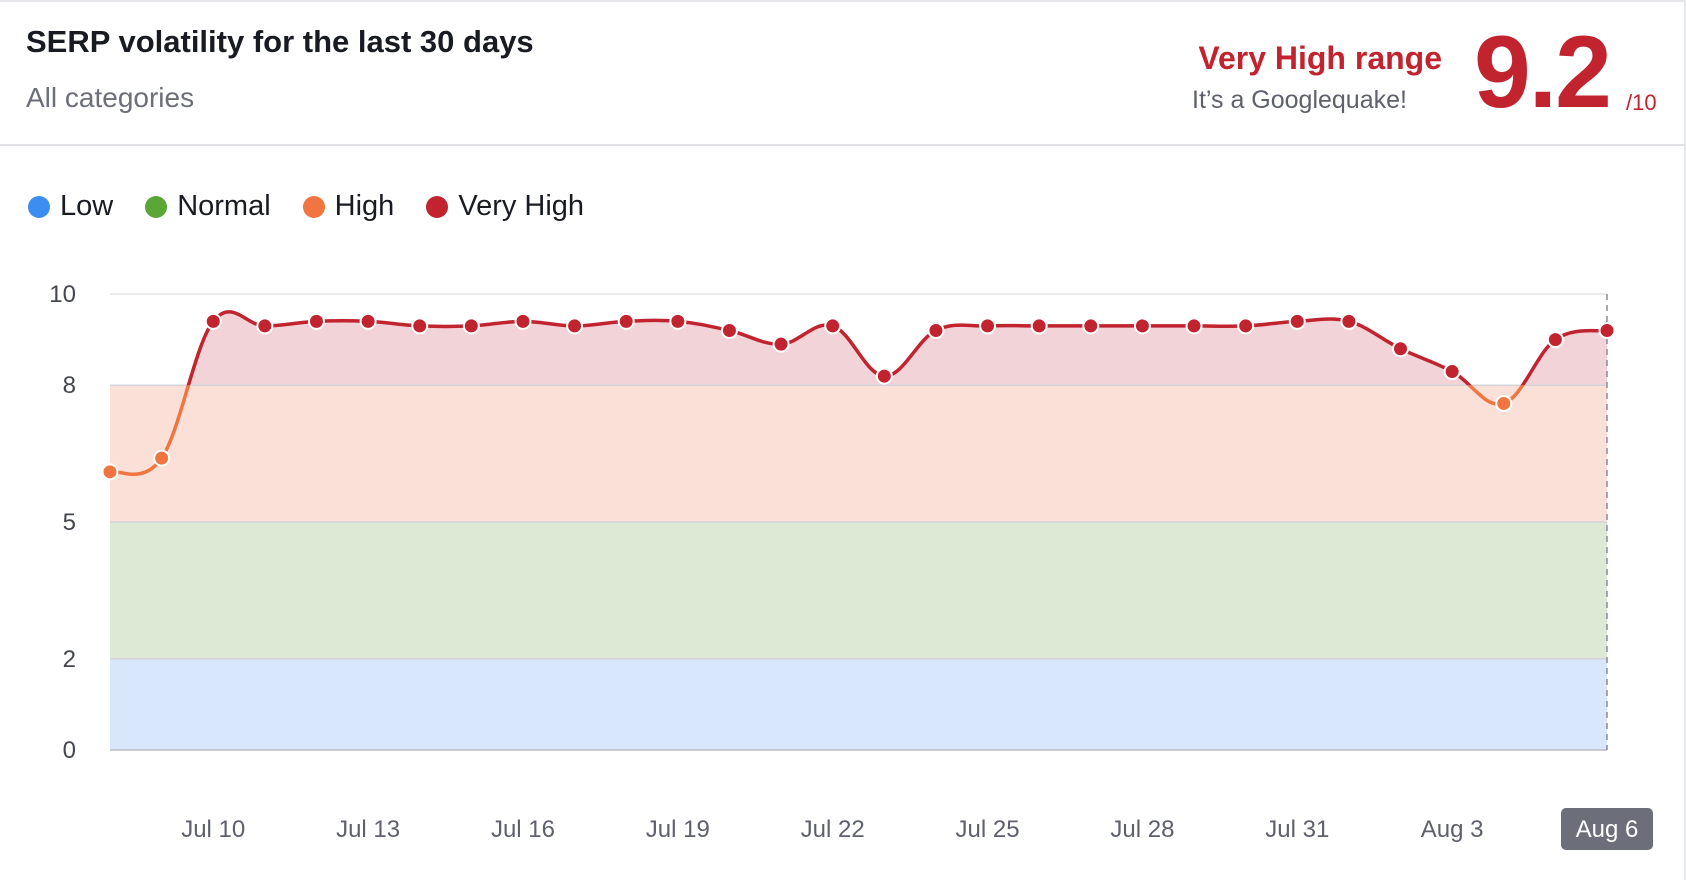  I want to click on legend-label: Very High, so click(521, 206).